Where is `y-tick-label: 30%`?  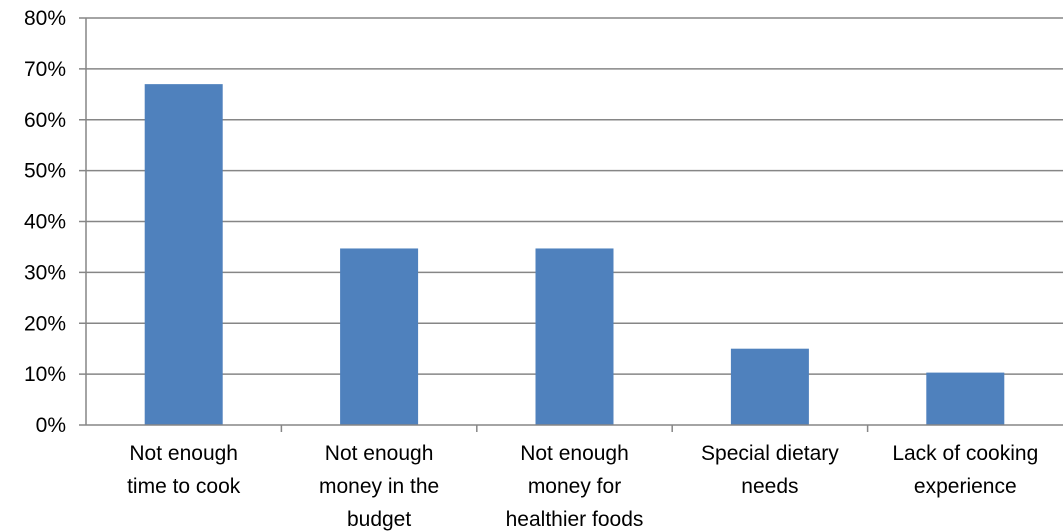
y-tick-label: 30% is located at coordinates (45, 272).